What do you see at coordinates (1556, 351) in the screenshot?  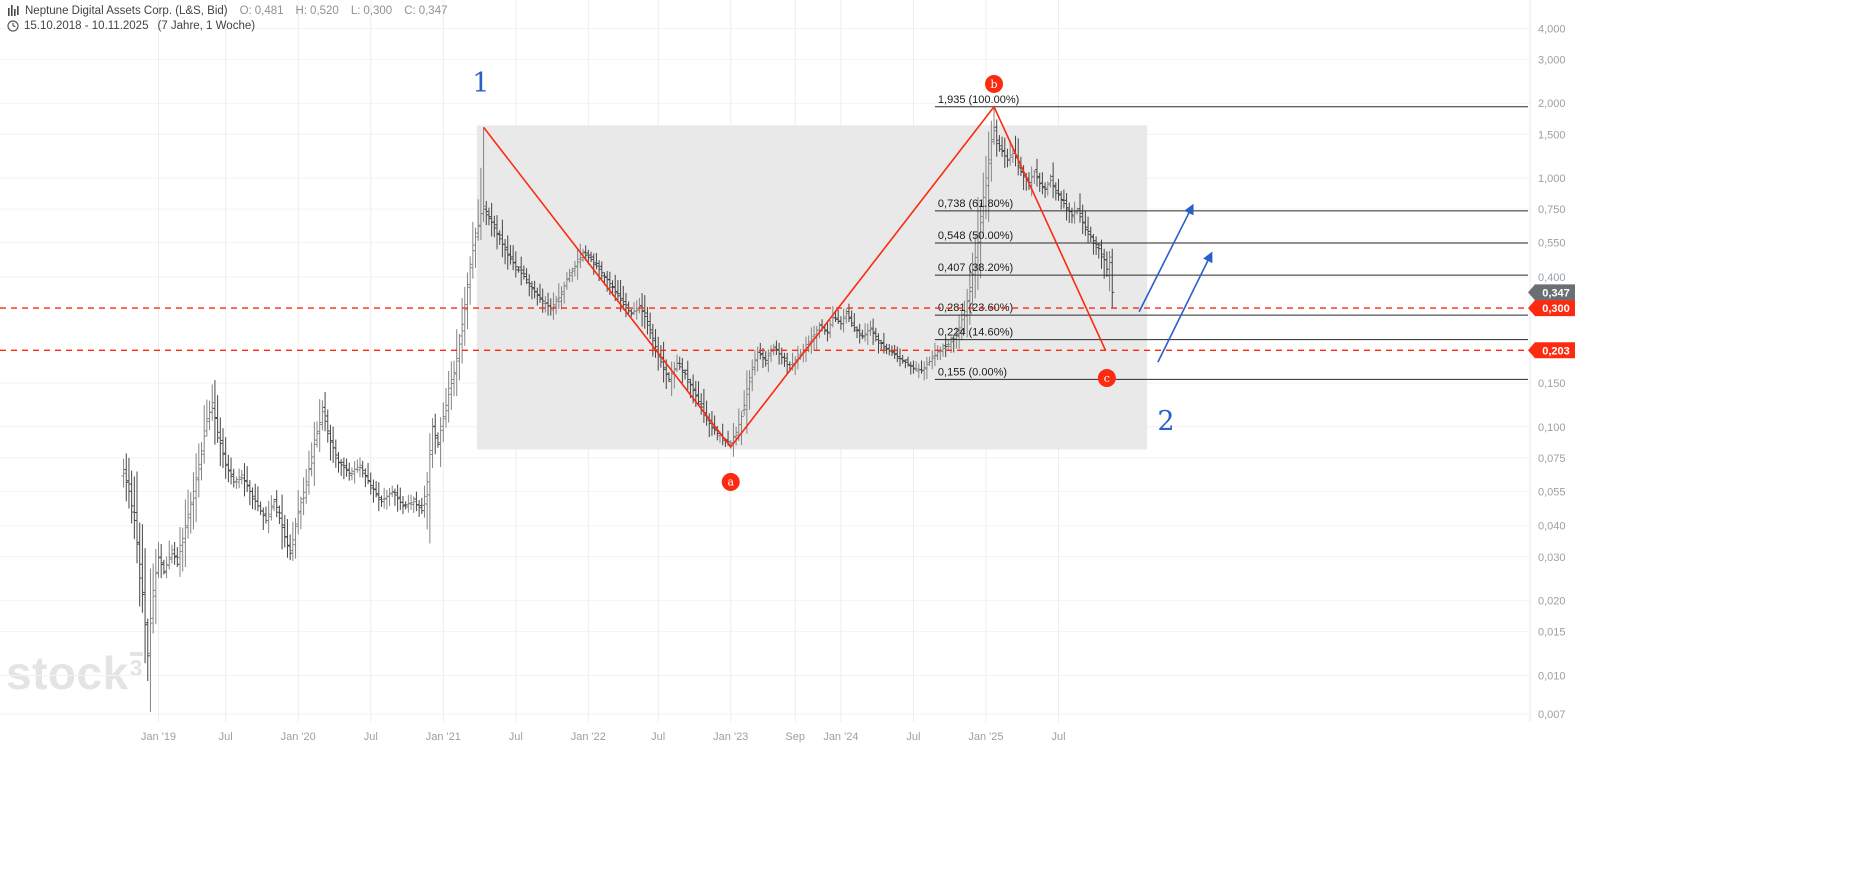 I see `price-badge-label: 0,203` at bounding box center [1556, 351].